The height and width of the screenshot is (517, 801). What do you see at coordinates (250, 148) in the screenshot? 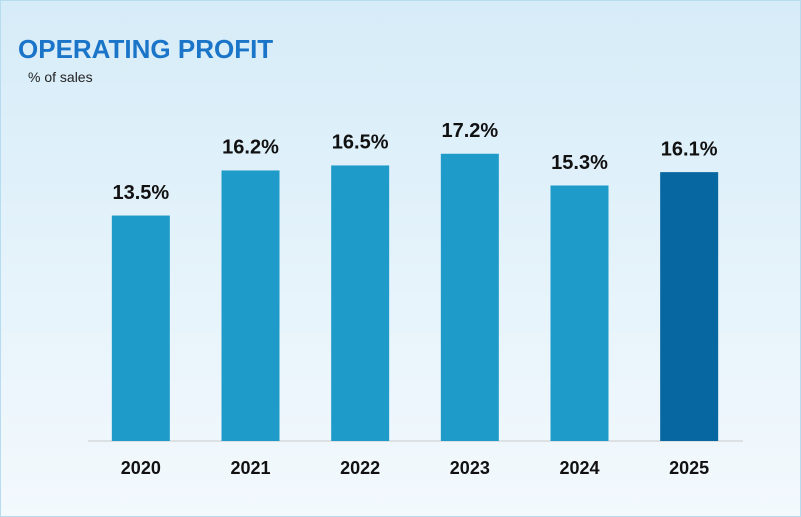
I see `value-label: 16.2%` at bounding box center [250, 148].